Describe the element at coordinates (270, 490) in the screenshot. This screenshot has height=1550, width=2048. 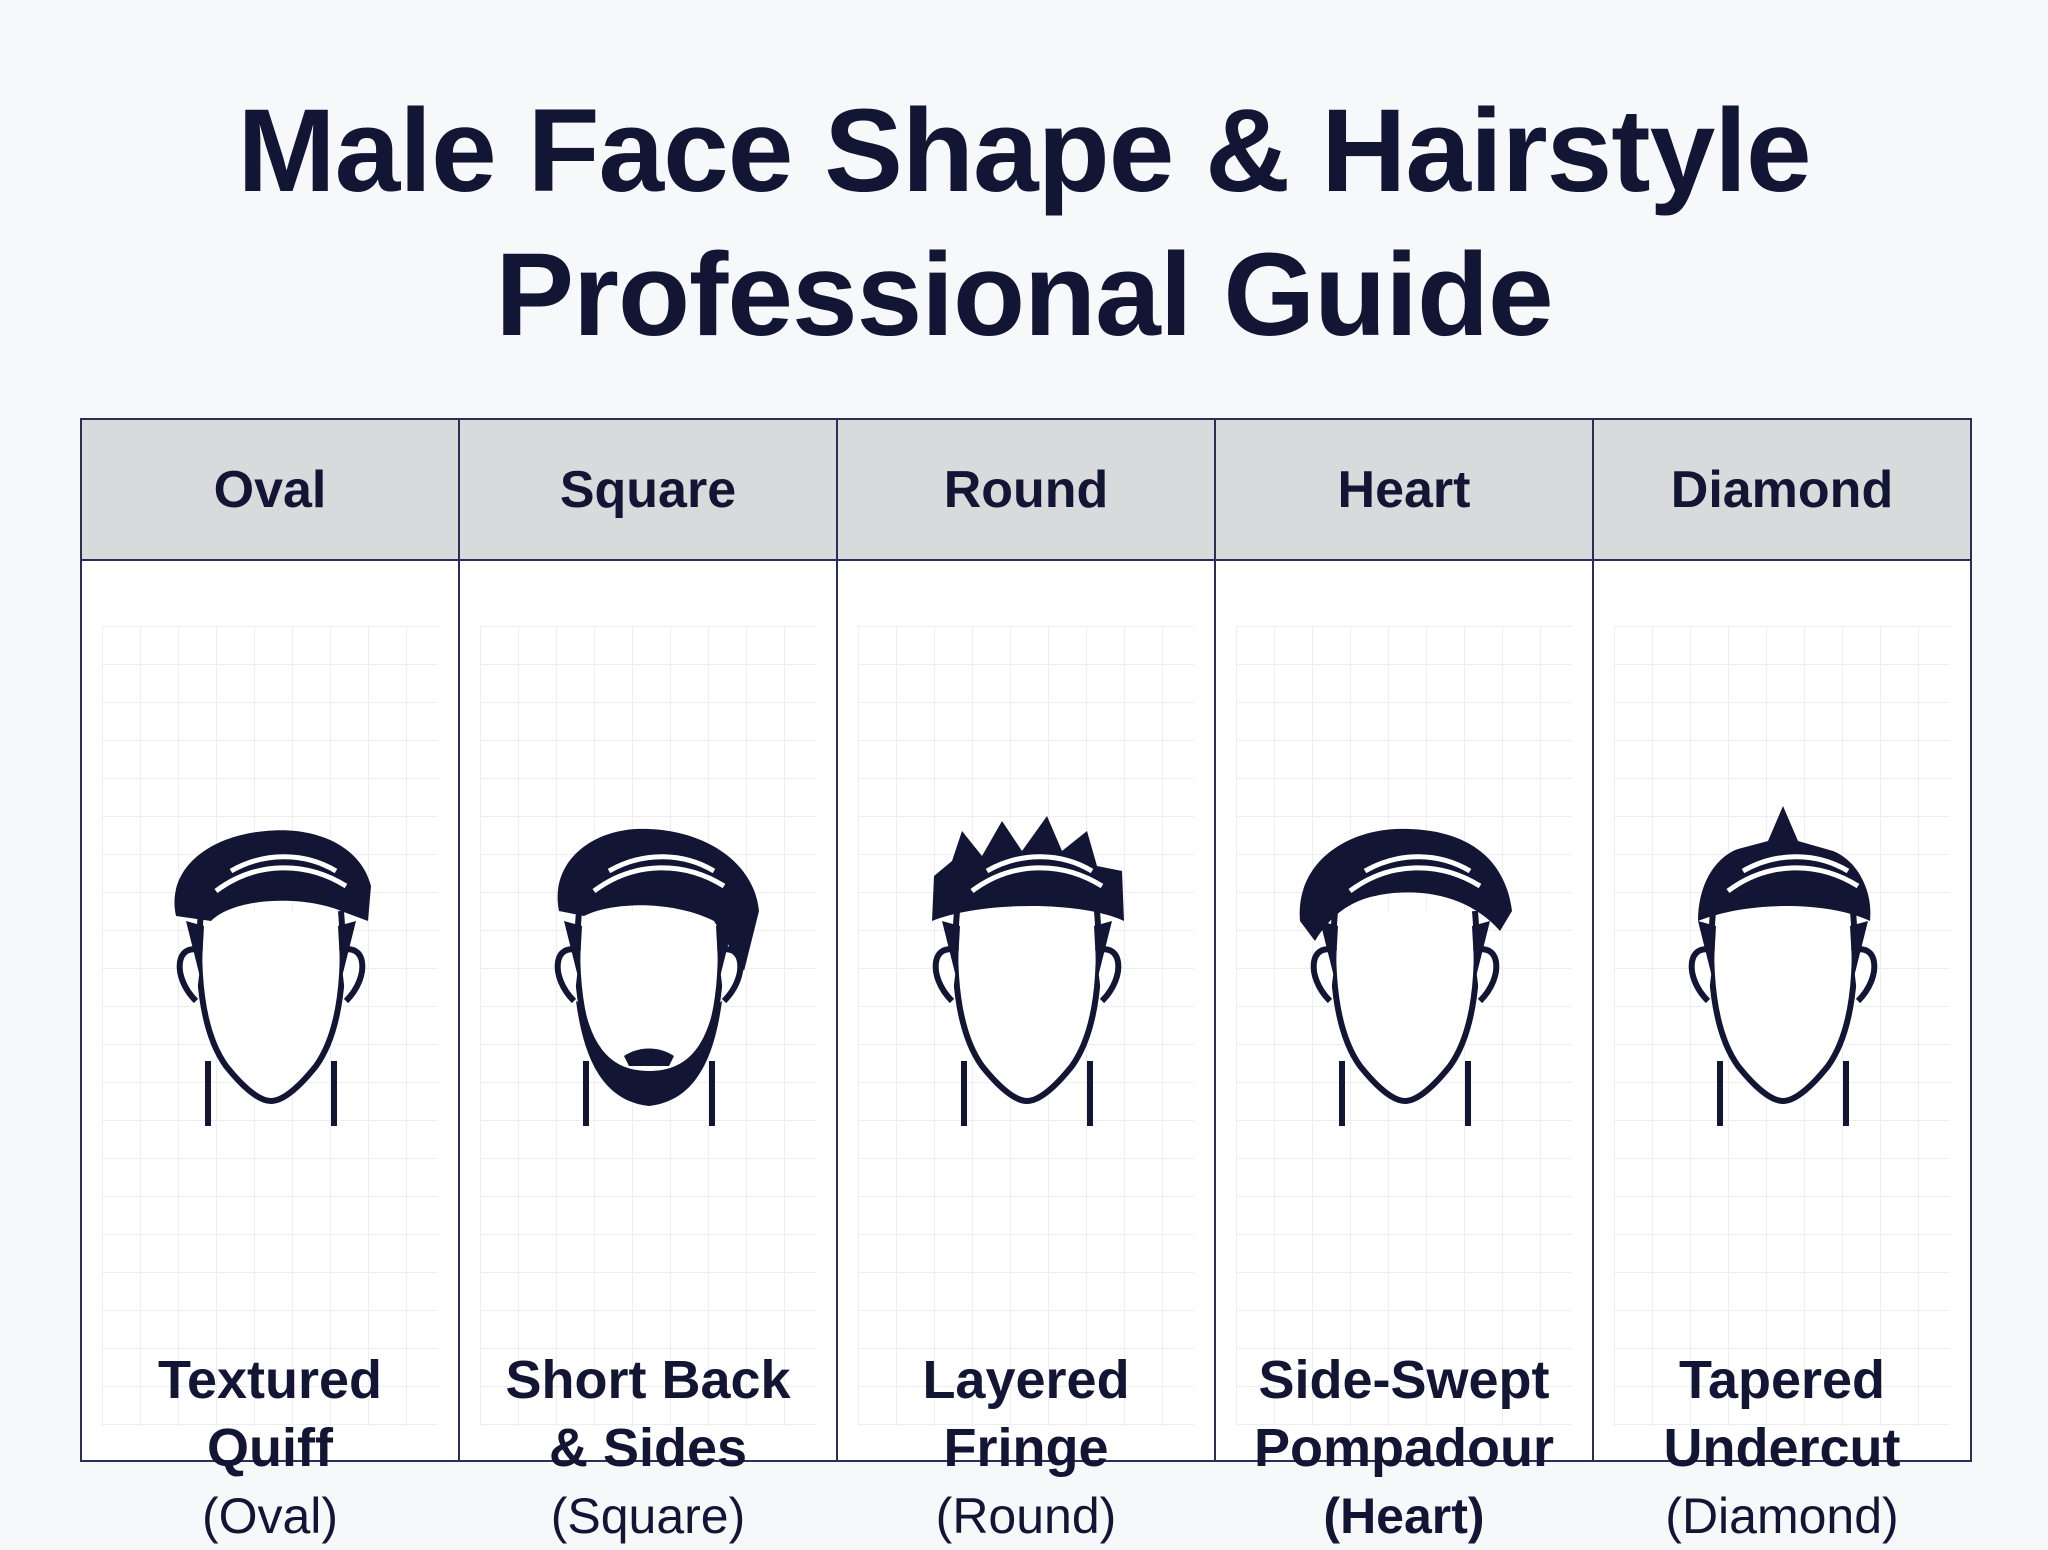
I see `column-header: Oval` at that location.